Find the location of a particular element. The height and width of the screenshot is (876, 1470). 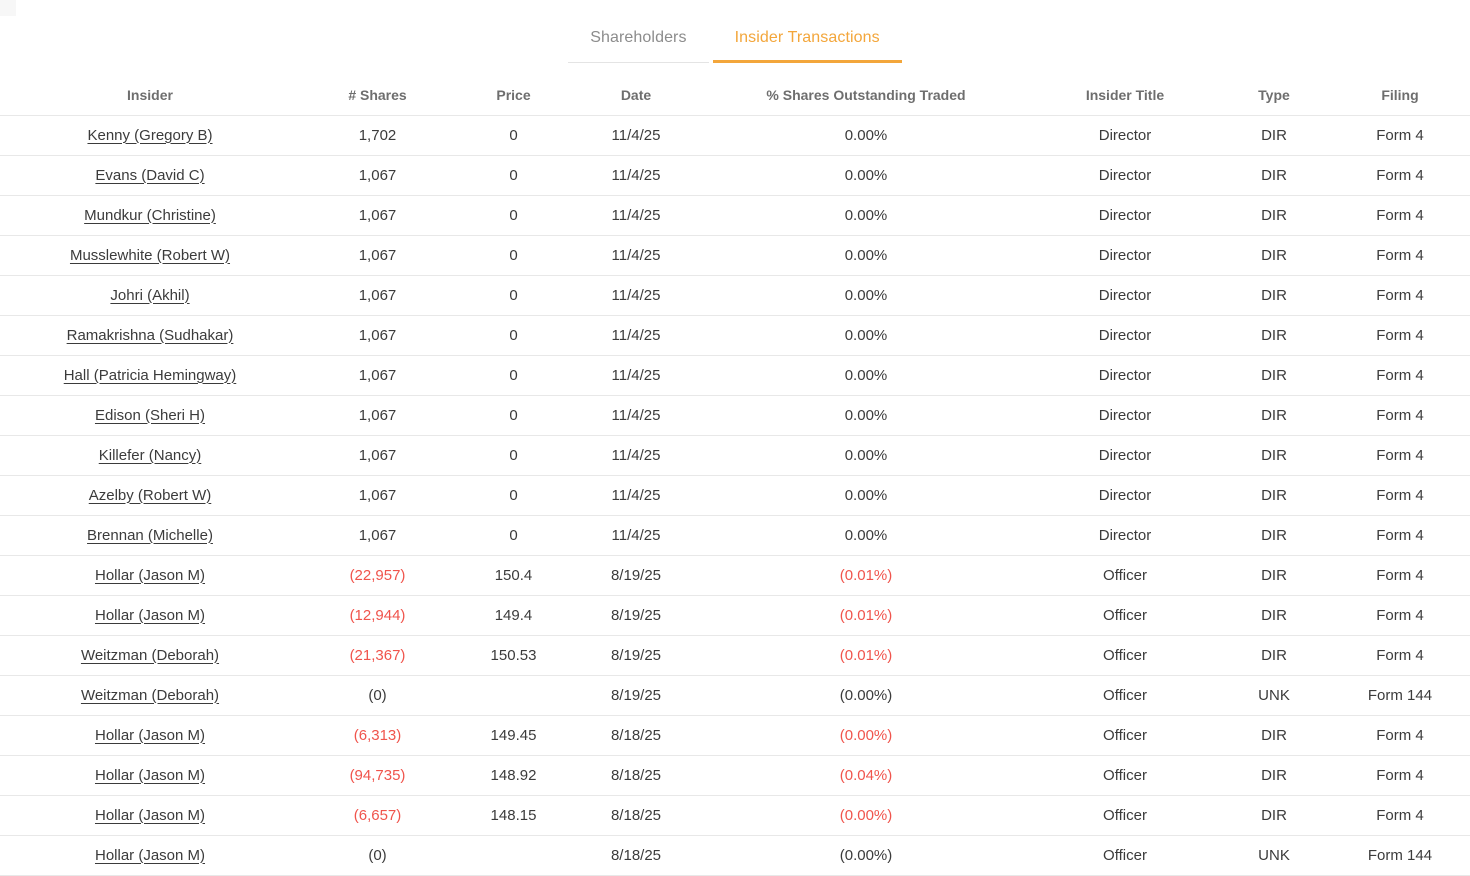

scroll-corner is located at coordinates (8, 8).